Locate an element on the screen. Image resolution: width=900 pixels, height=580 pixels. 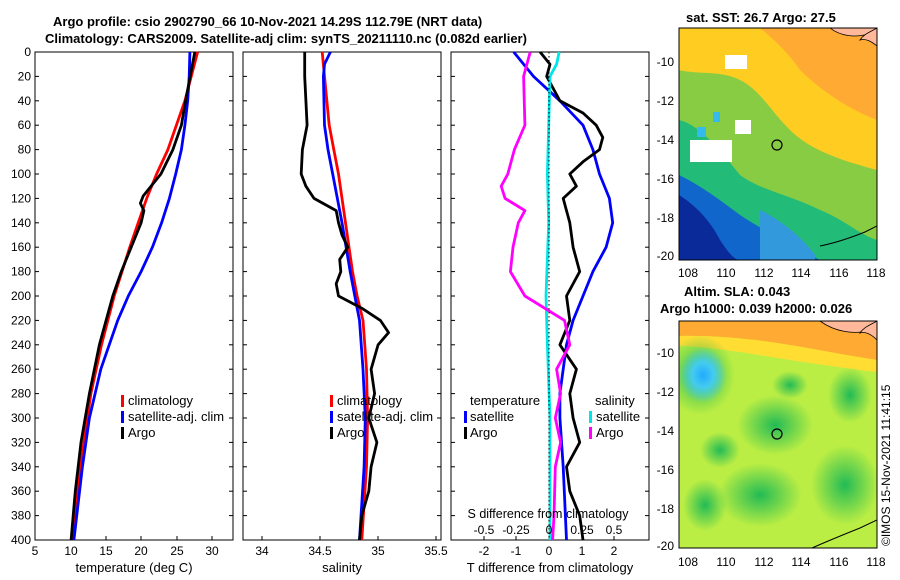
legend-label: climatology is located at coordinates (161, 400).